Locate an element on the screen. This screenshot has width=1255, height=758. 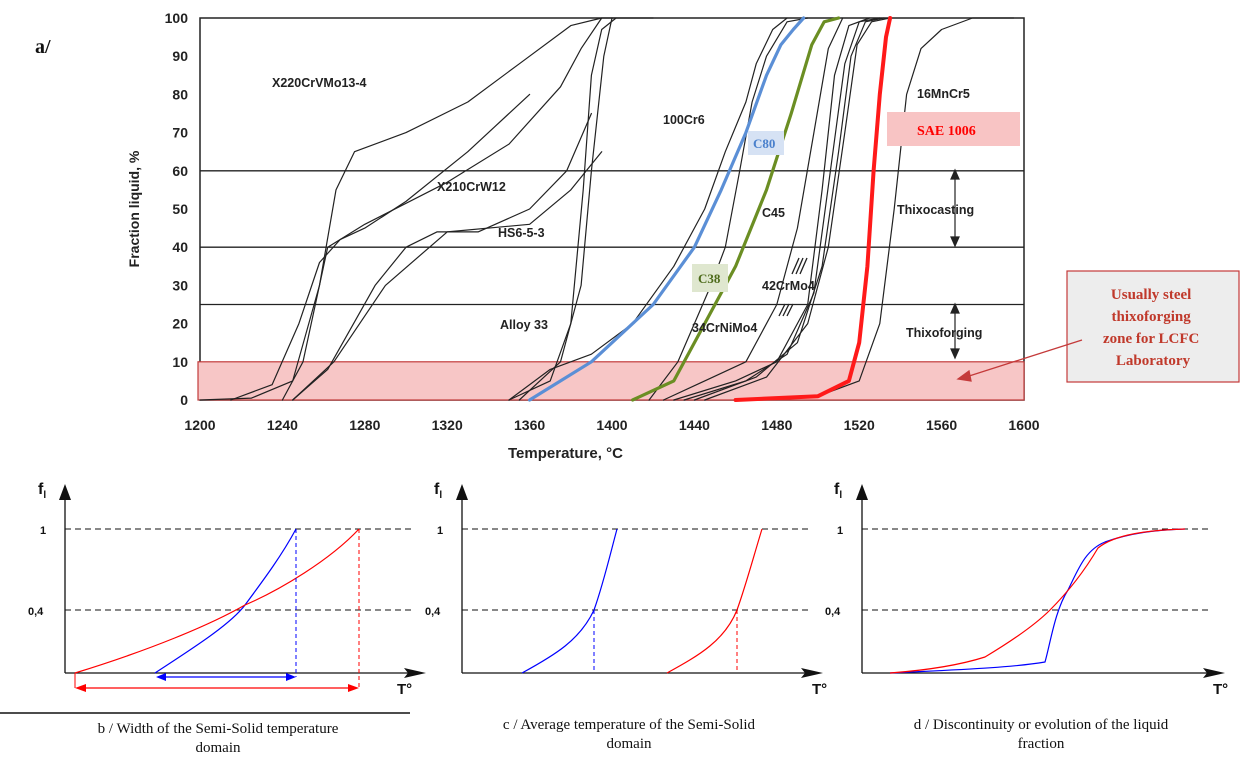
panel-d-y1: 1 is located at coordinates (840, 531).